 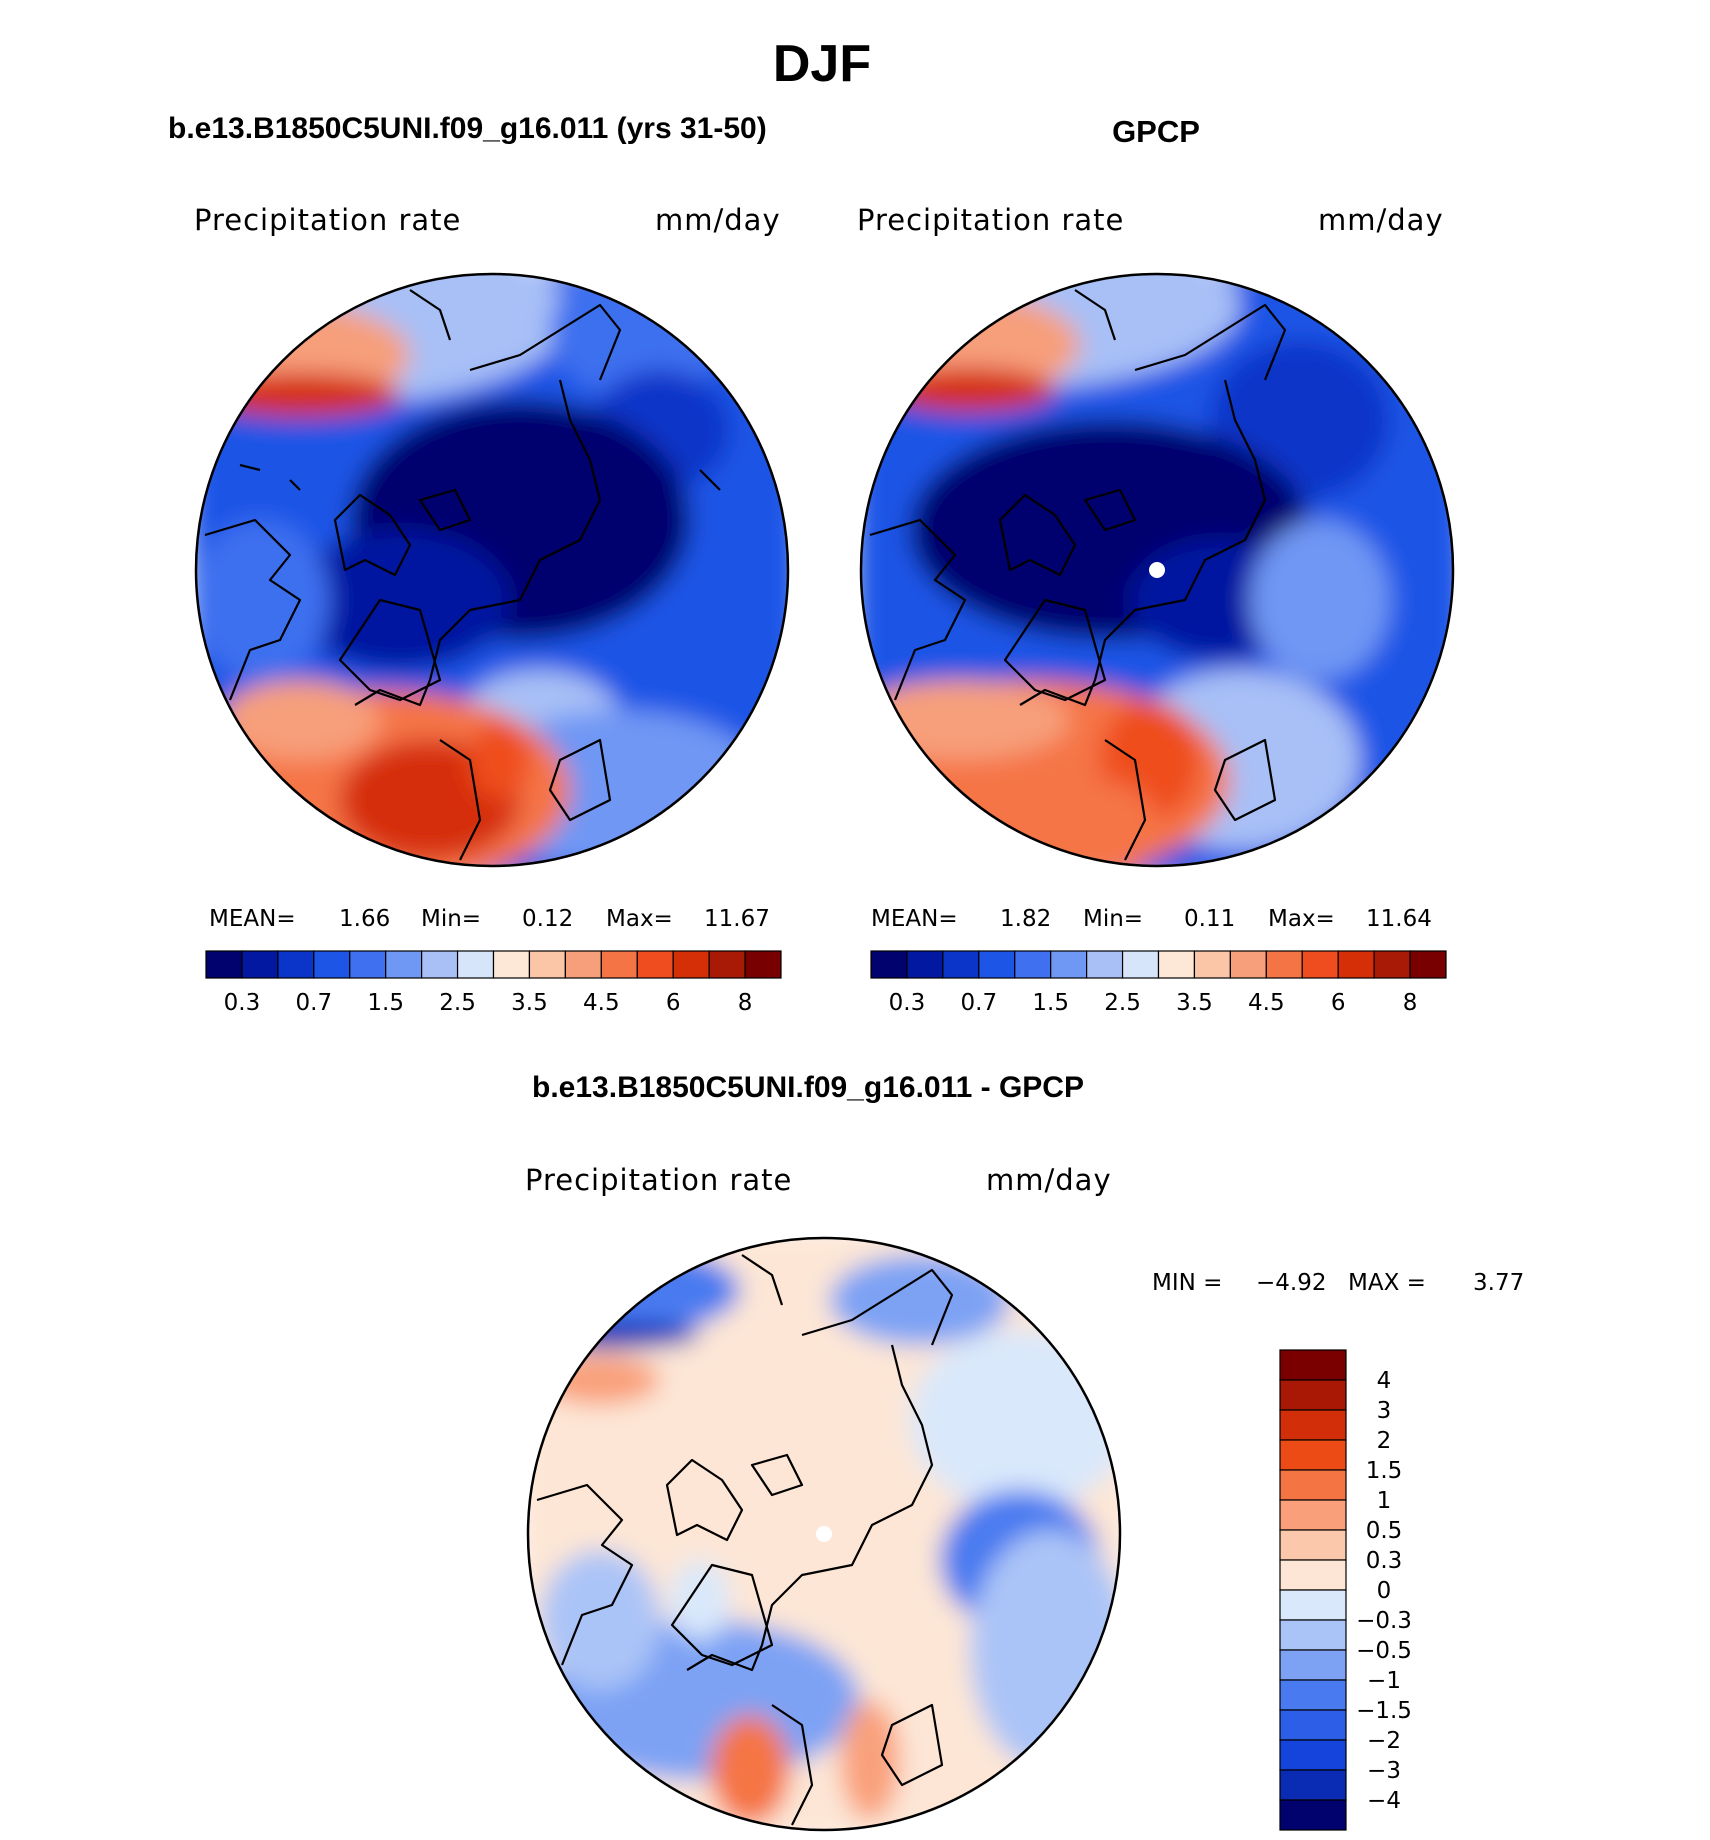 What do you see at coordinates (1291, 1283) in the screenshot?
I see `diff-min-value: −4.92` at bounding box center [1291, 1283].